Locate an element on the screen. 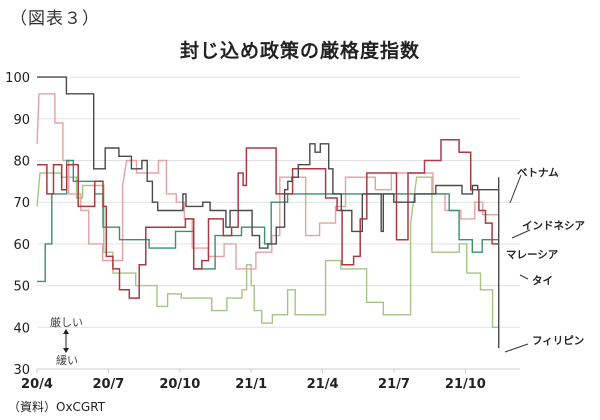 The width and height of the screenshot is (600, 420). y-tick-label: 30 is located at coordinates (21, 370).